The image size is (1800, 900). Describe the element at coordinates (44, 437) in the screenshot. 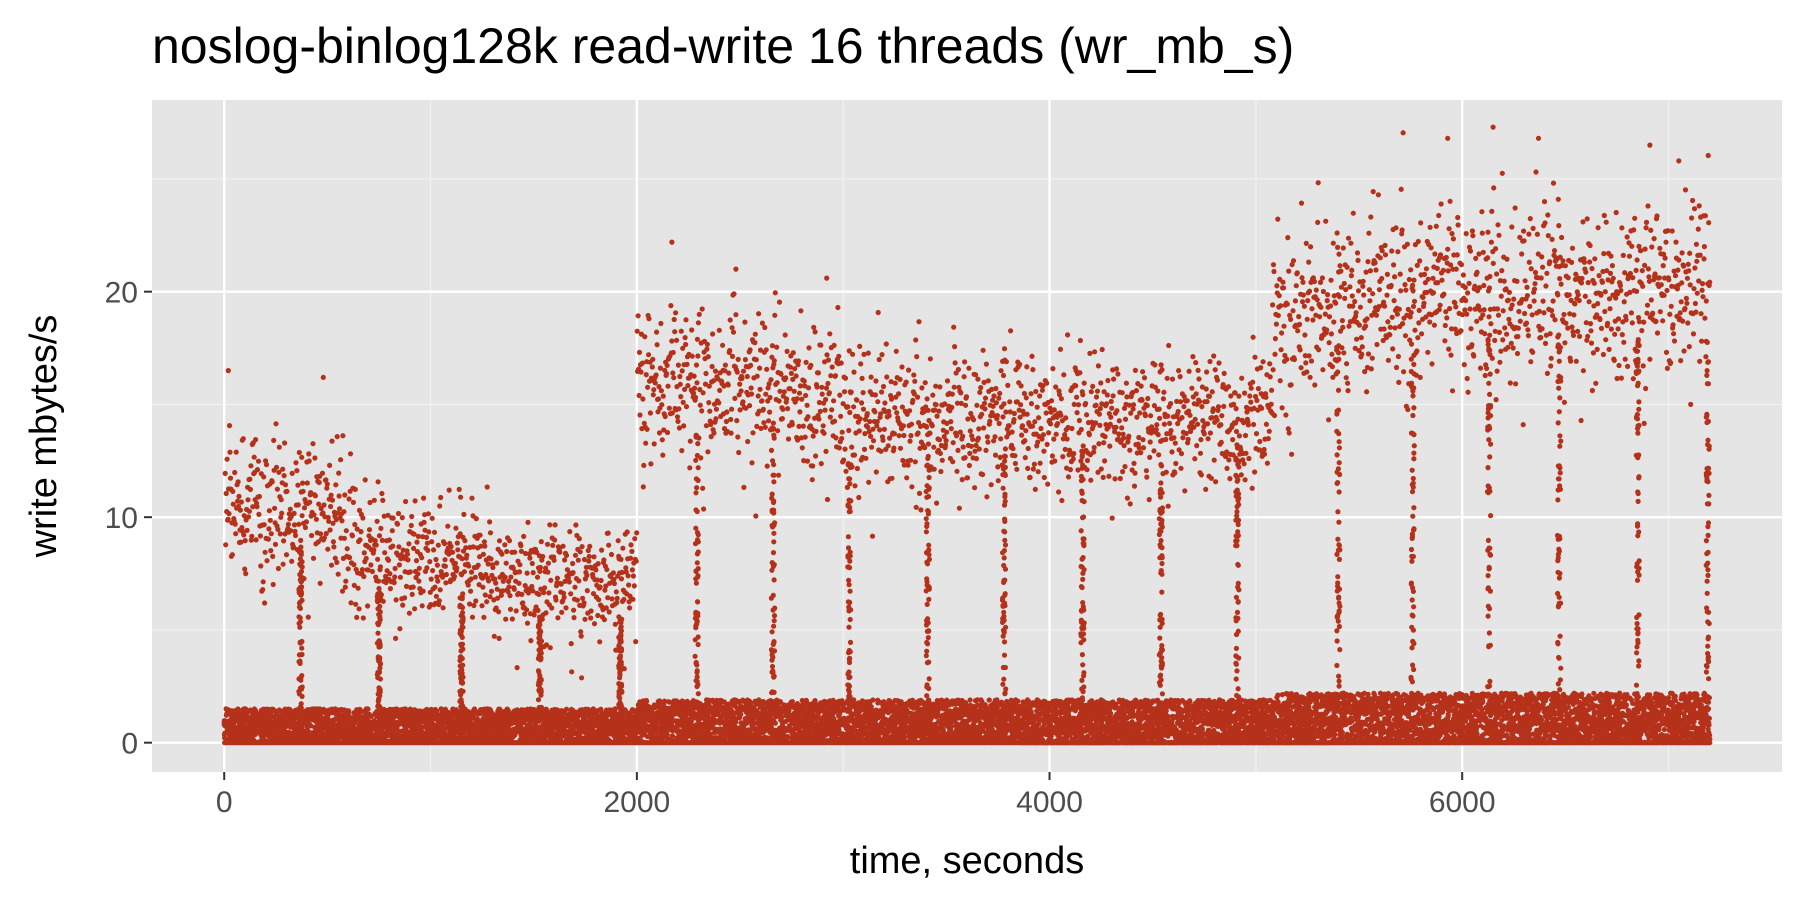

I see `y-axis-title: write mbytes/s` at that location.